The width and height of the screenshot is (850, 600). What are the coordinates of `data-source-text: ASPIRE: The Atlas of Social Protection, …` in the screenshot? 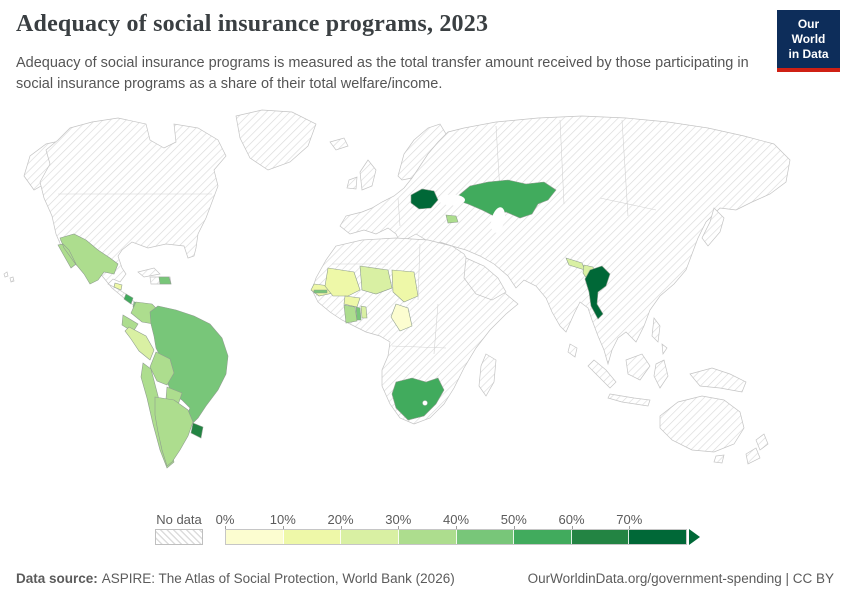 It's located at (278, 578).